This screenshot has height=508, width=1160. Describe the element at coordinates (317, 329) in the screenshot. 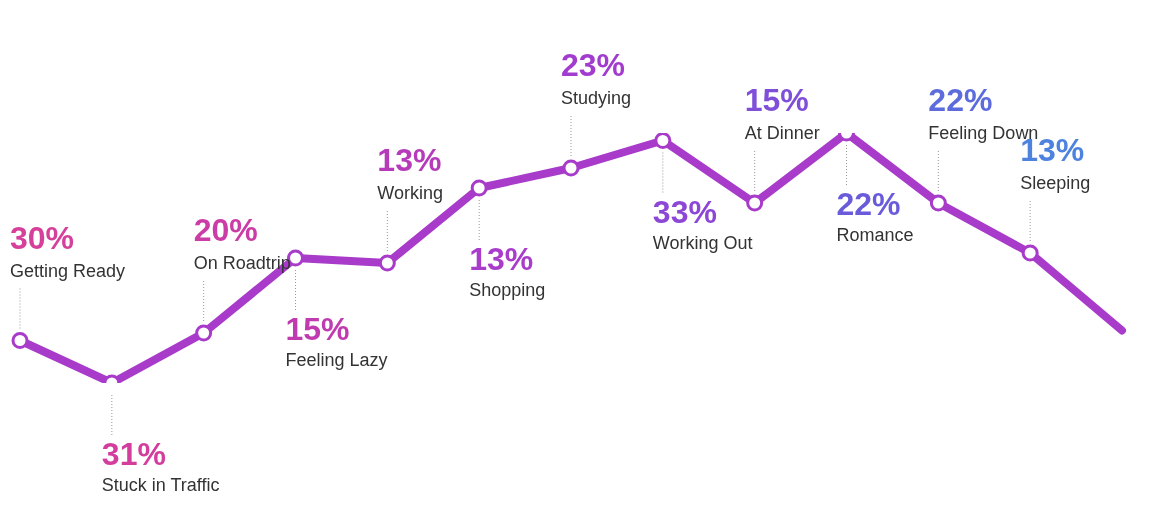

I see `annotation: 15%` at that location.